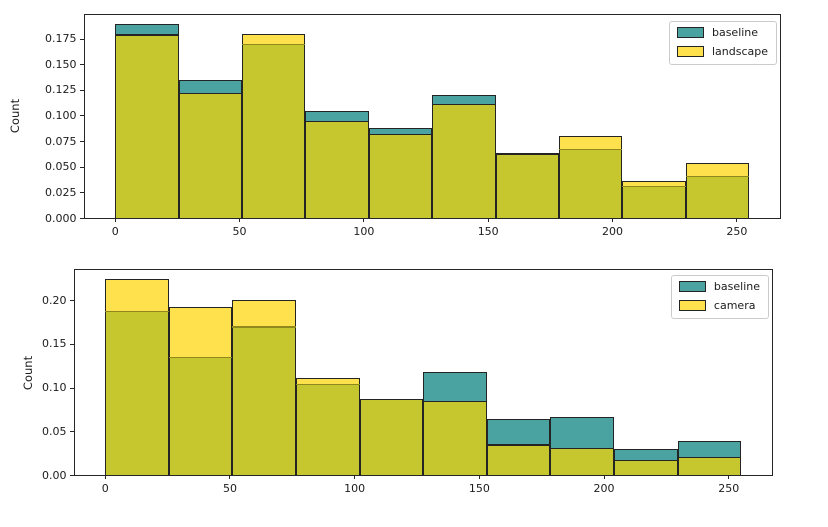 This screenshot has height=527, width=828. Describe the element at coordinates (722, 52) in the screenshot. I see `legend-entry-landscape: landscape` at that location.